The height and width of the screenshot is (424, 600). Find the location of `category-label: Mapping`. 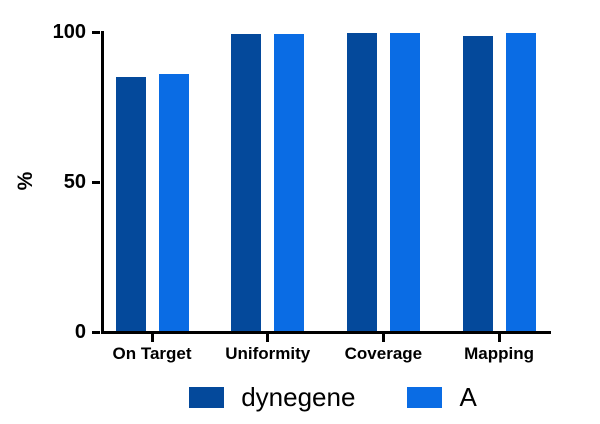

category-label: Mapping is located at coordinates (499, 353).